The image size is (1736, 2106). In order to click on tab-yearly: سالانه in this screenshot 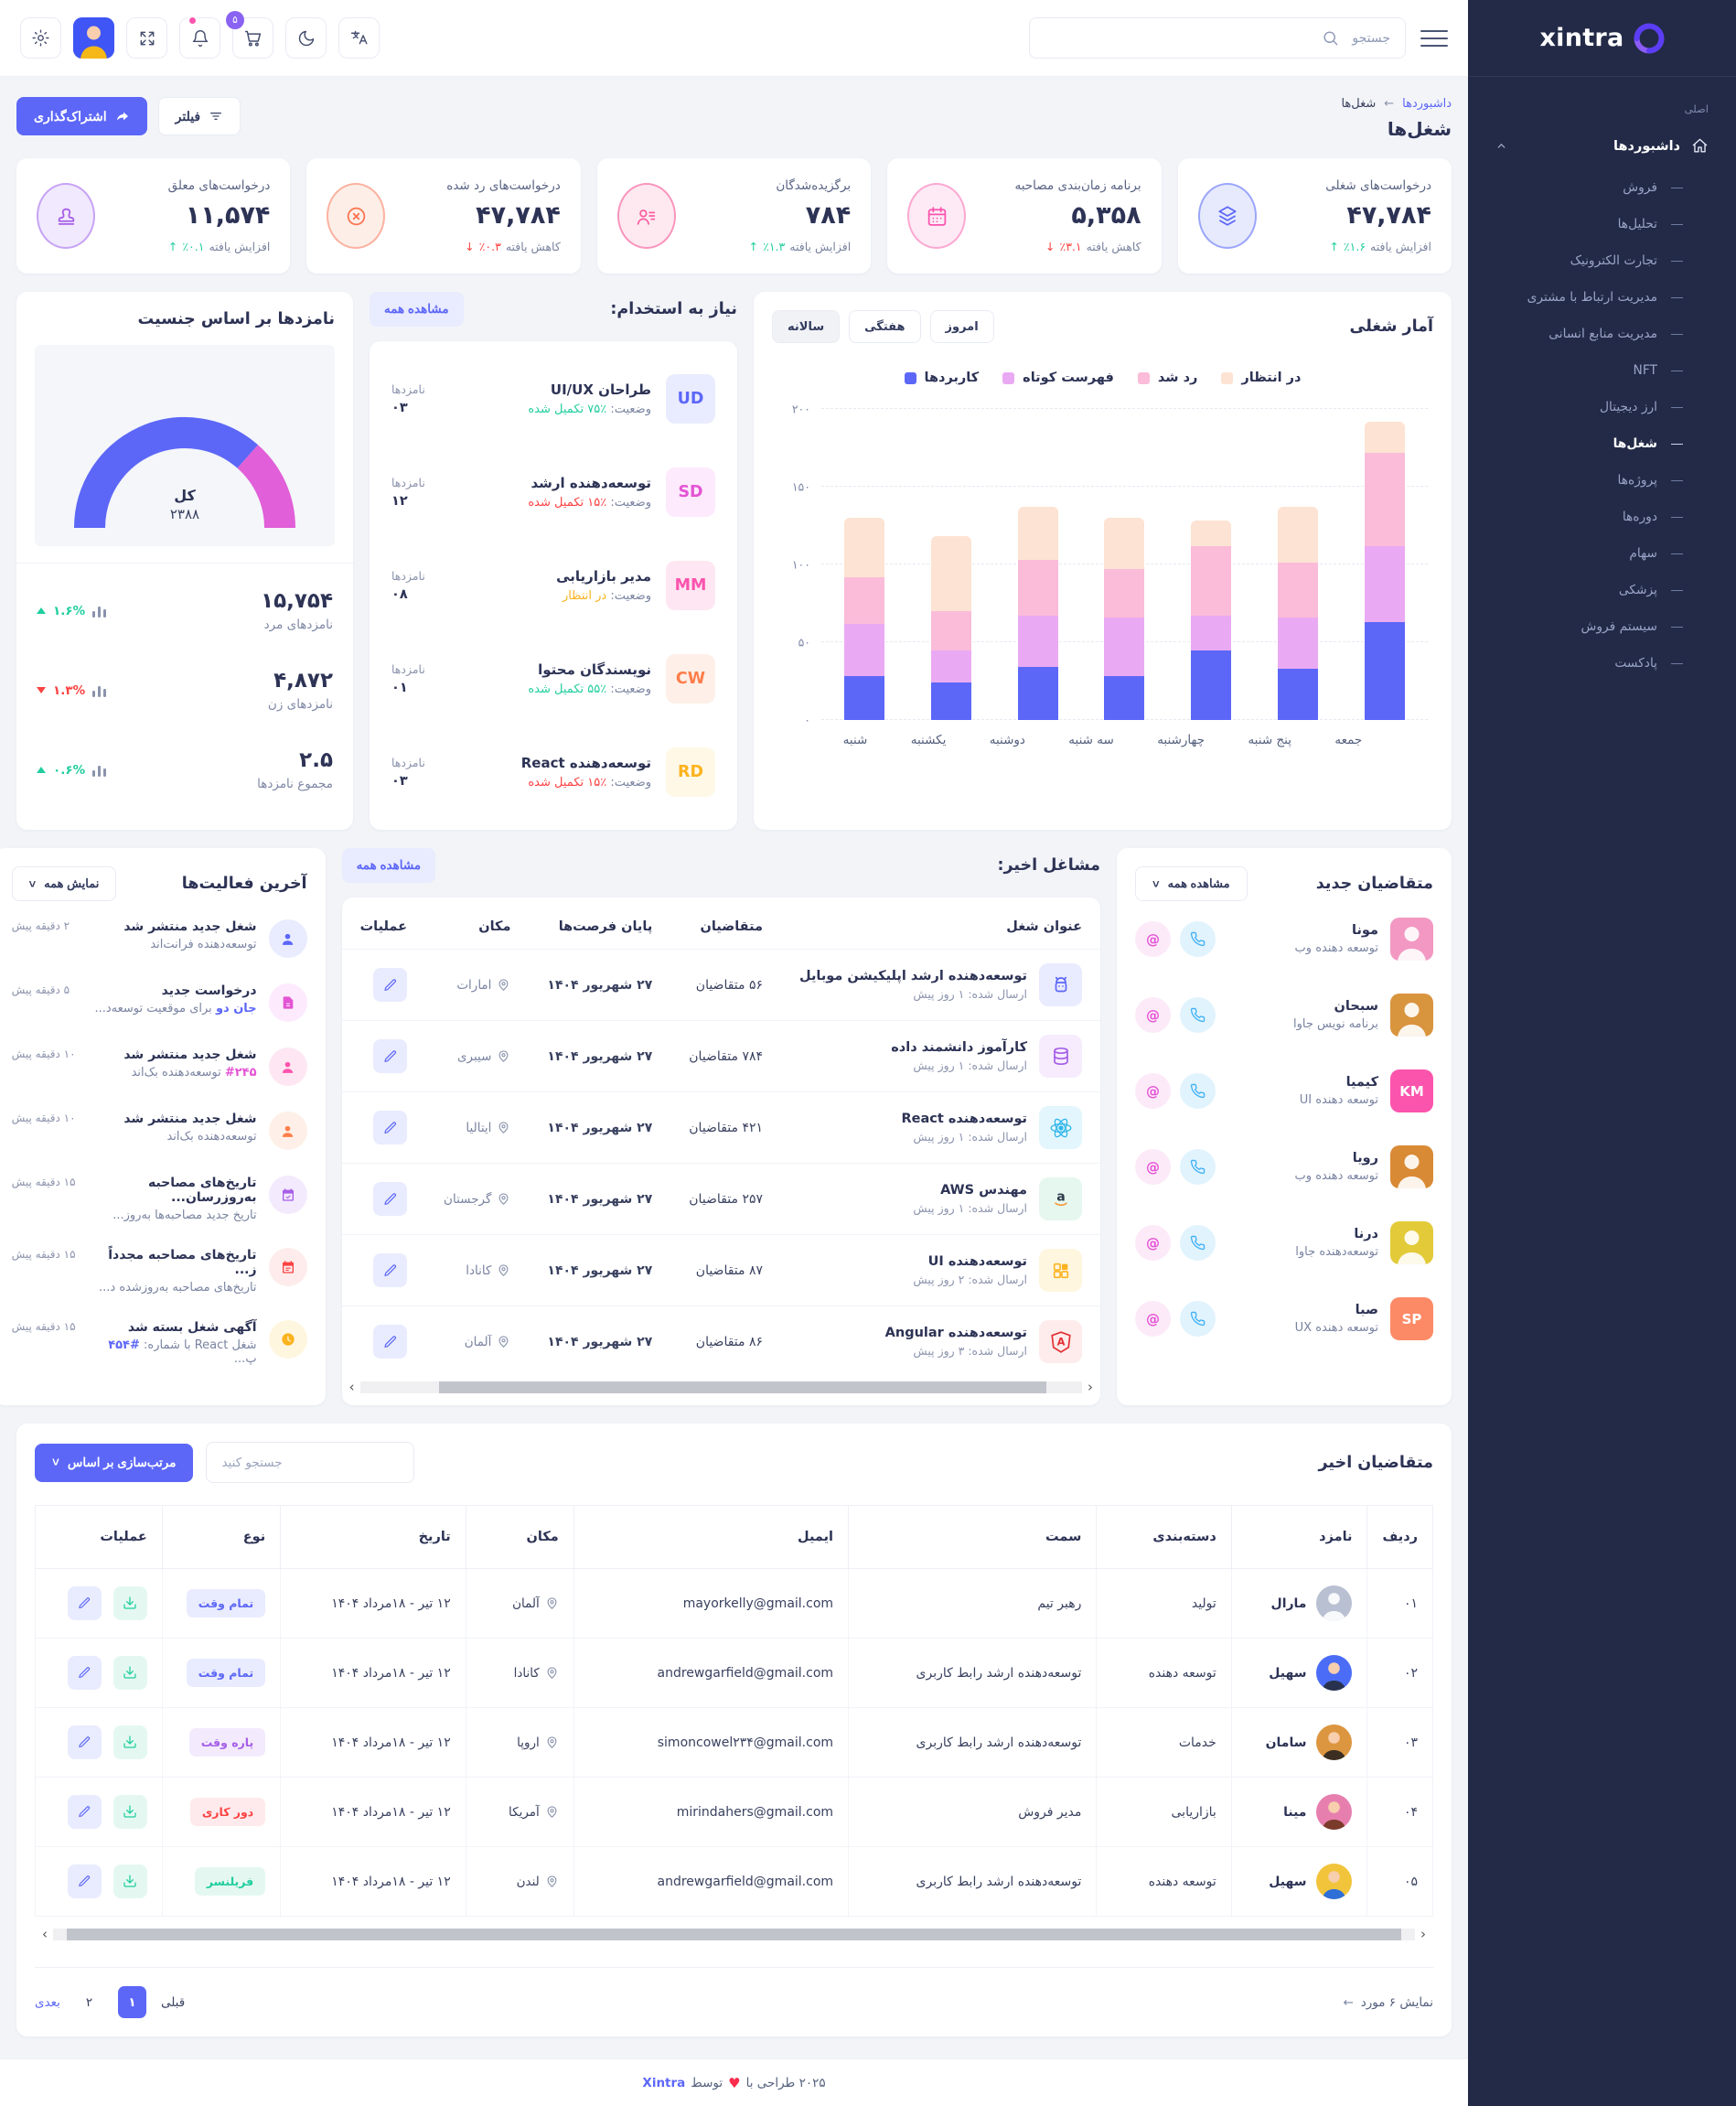, I will do `click(807, 327)`.